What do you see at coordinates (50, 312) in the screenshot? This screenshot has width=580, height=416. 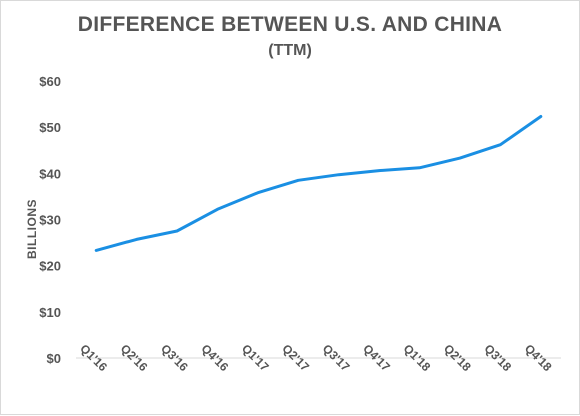 I see `y-tick-label: $10` at bounding box center [50, 312].